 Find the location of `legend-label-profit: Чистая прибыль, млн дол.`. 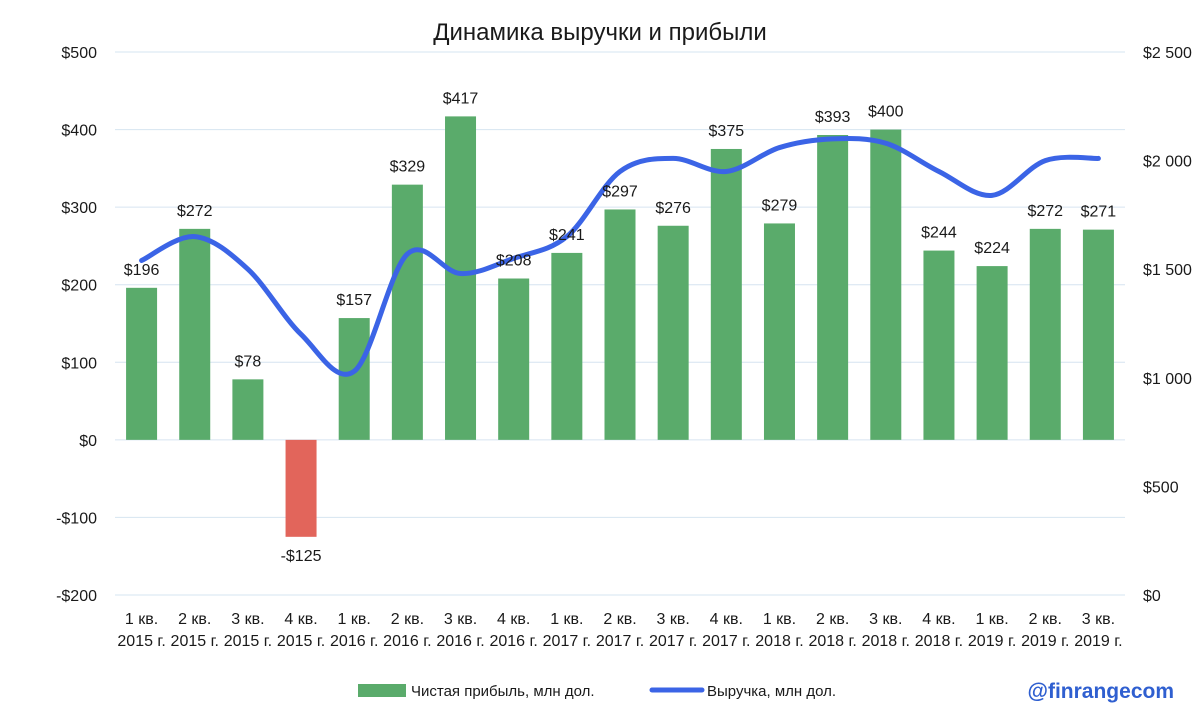

legend-label-profit: Чистая прибыль, млн дол. is located at coordinates (503, 691).